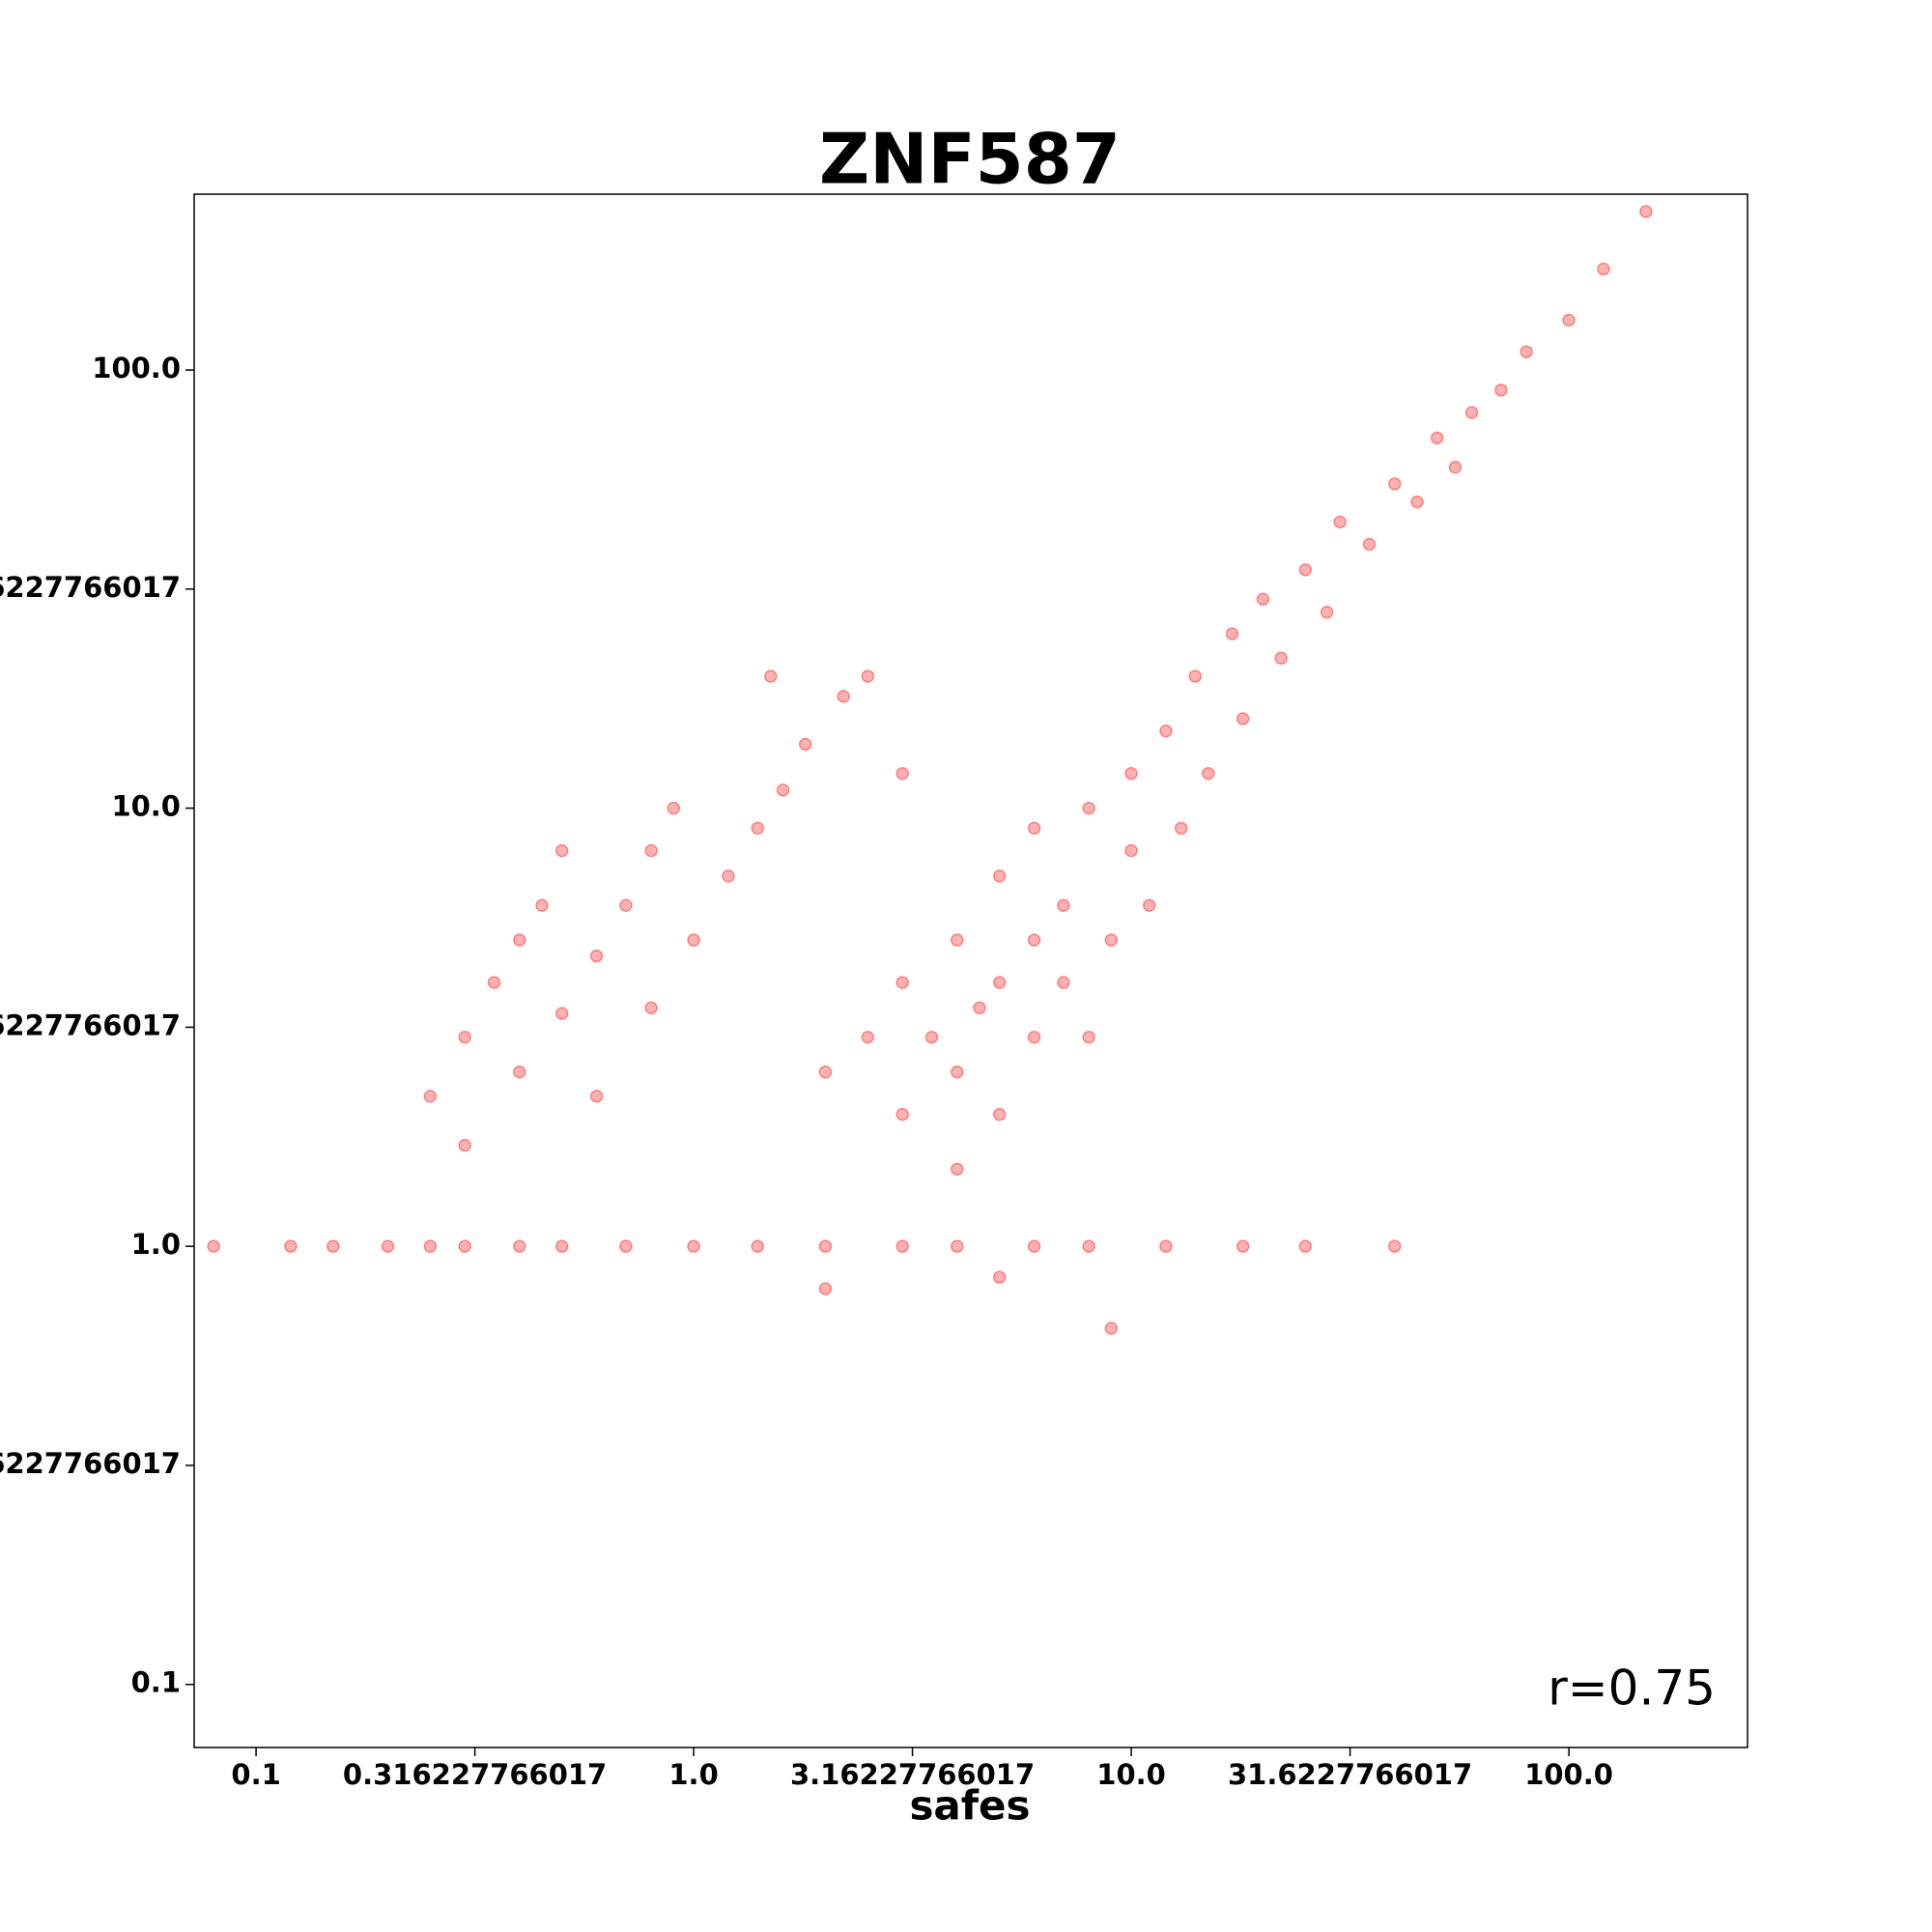 The width and height of the screenshot is (1932, 1932). I want to click on y-tick-label: 3.16227766017, so click(90, 1025).